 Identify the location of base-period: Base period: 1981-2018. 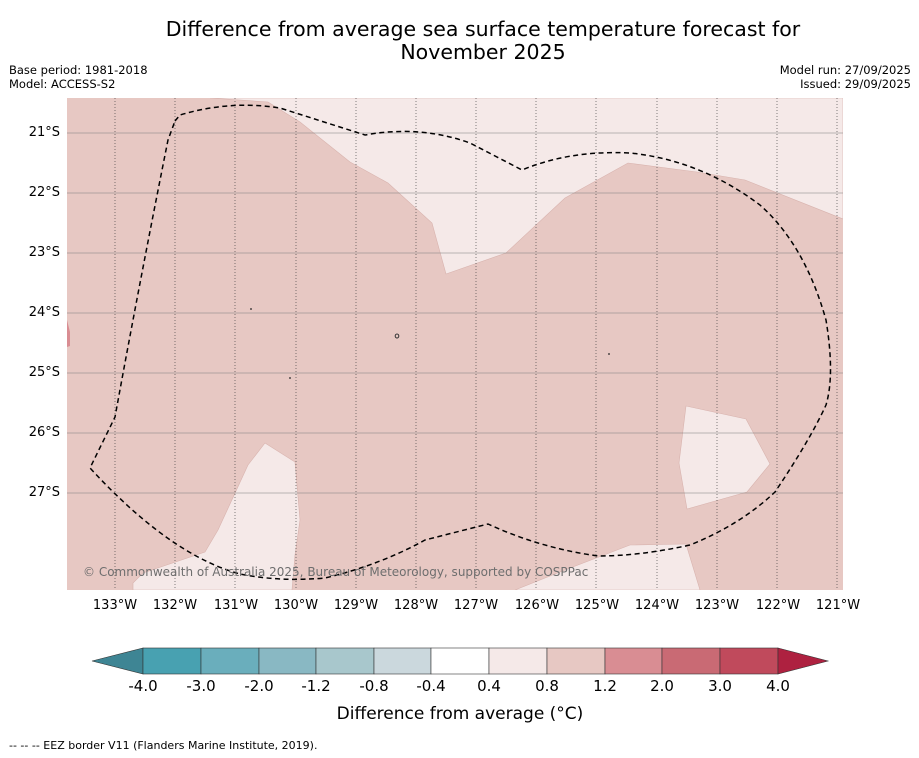
(78, 70).